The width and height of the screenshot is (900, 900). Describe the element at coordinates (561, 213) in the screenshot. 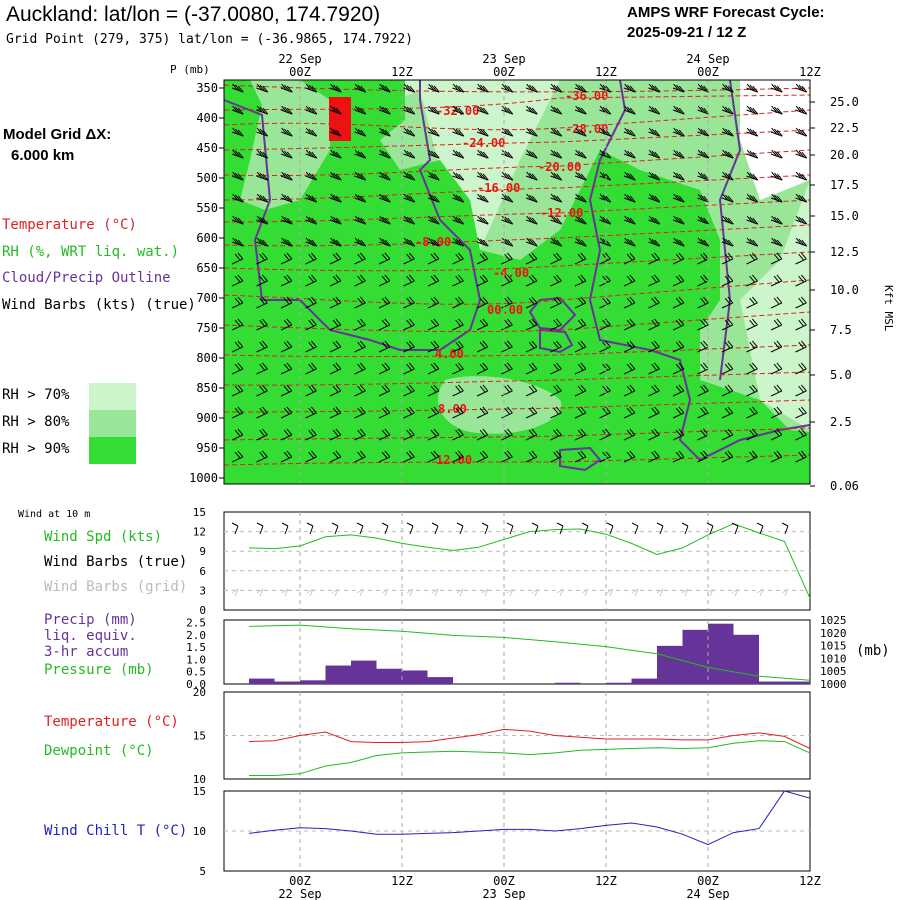

I see `isotherm-label: -12.00` at that location.